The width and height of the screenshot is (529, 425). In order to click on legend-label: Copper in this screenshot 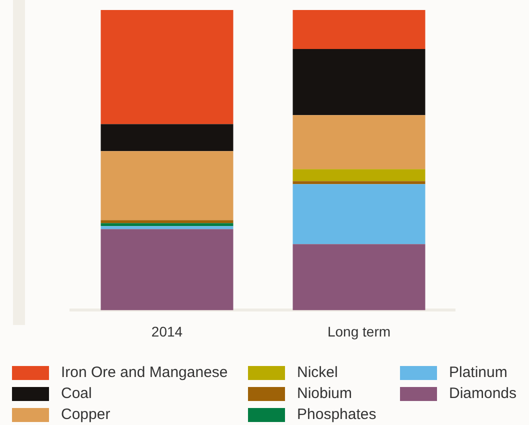, I will do `click(85, 414)`.